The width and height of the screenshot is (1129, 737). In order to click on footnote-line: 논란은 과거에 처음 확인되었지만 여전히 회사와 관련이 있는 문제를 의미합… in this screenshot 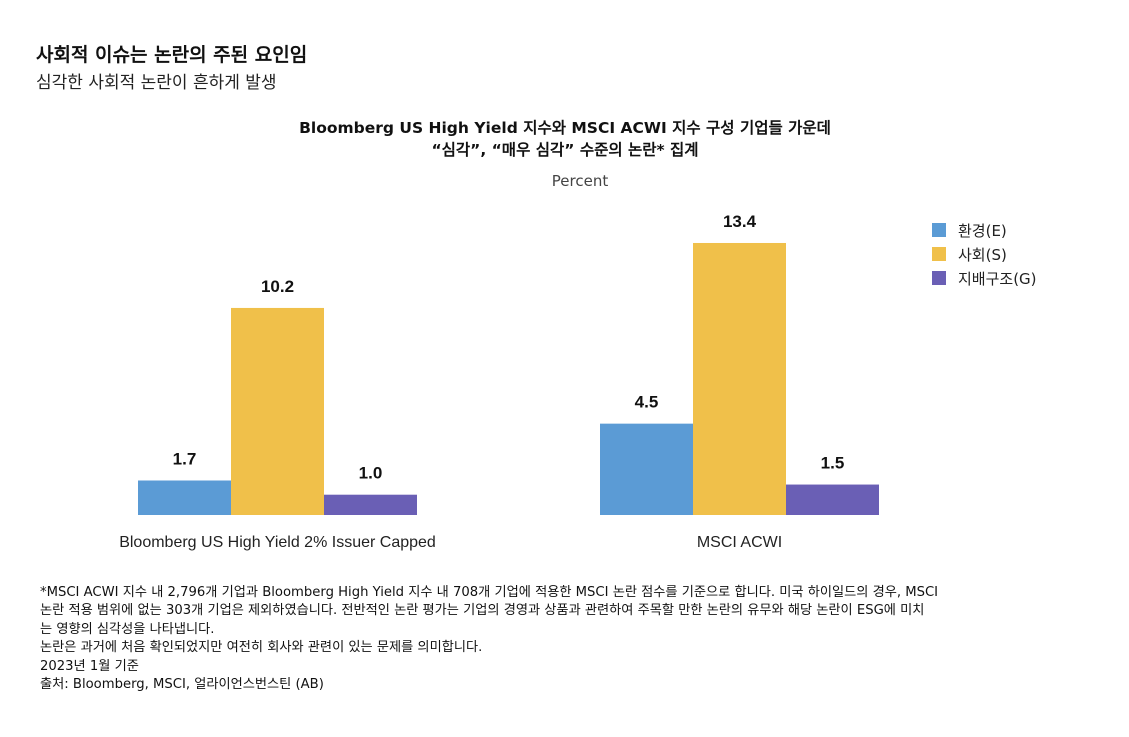, I will do `click(261, 648)`.